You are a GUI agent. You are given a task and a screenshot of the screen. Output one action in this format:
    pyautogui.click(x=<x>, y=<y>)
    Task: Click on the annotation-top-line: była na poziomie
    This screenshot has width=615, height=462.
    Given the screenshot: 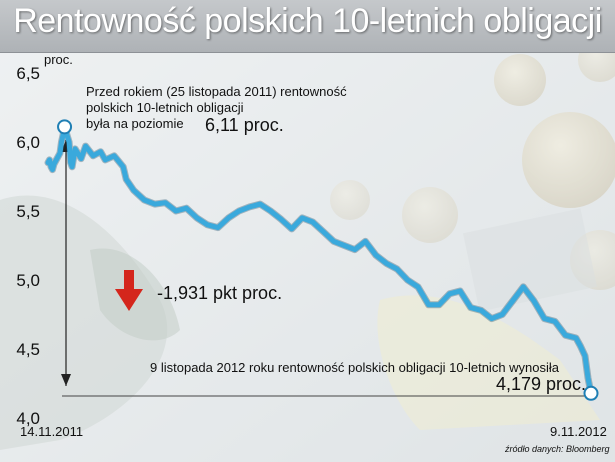 What is the action you would take?
    pyautogui.click(x=135, y=123)
    